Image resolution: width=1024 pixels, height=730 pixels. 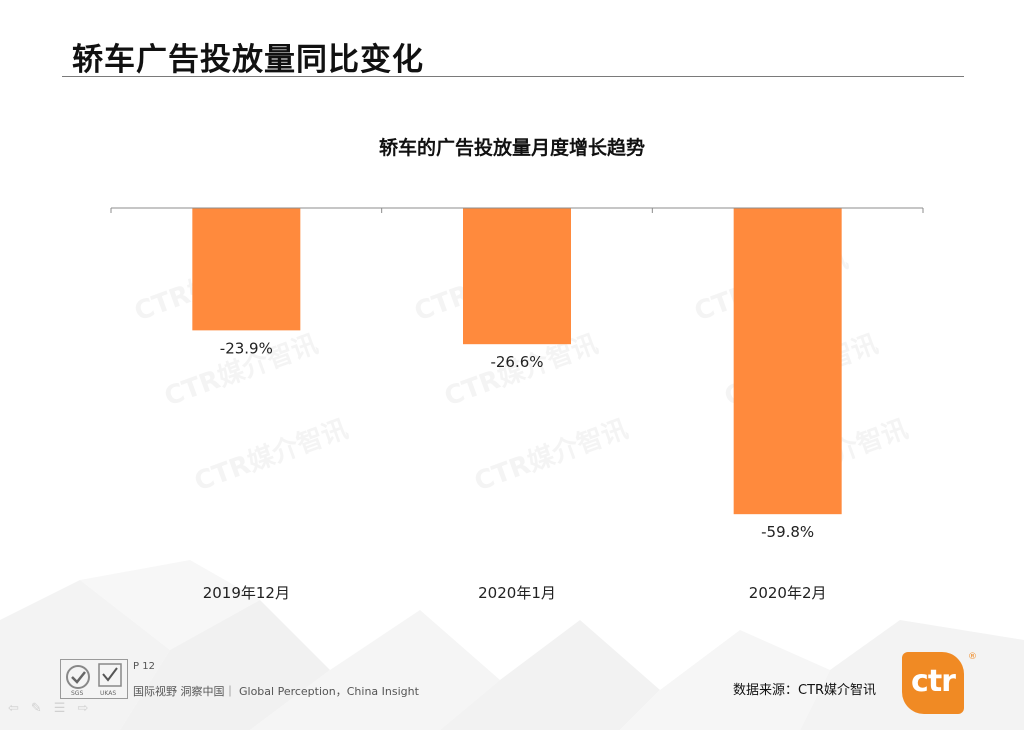 What do you see at coordinates (511, 148) in the screenshot?
I see `chart-title: 轿车的广告投放量月度增长趋势` at bounding box center [511, 148].